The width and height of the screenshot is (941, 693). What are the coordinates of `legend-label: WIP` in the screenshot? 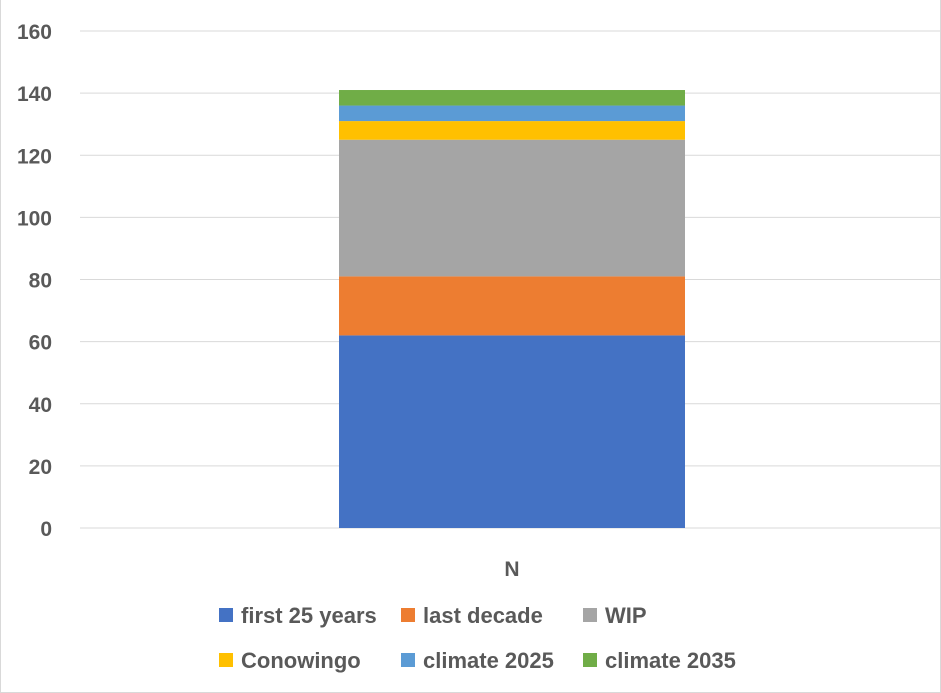 It's located at (626, 615).